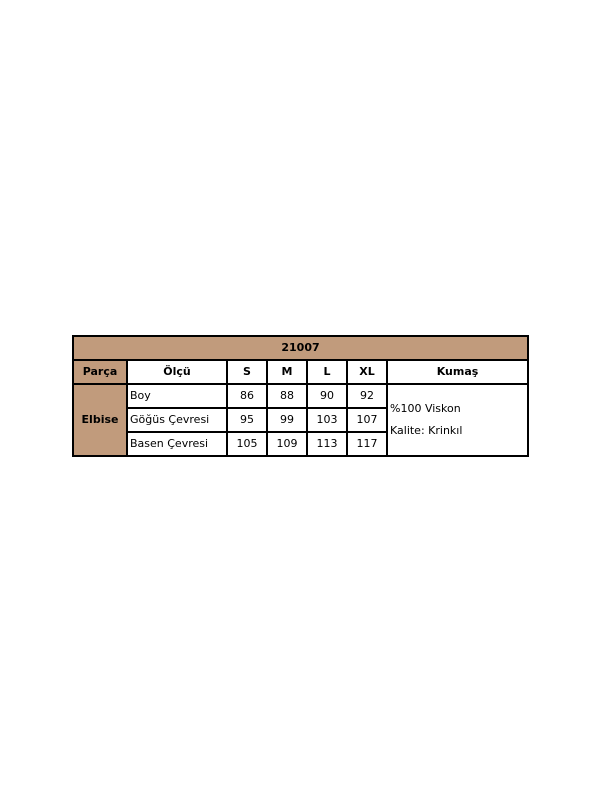 This screenshot has height=800, width=600. Describe the element at coordinates (457, 420) in the screenshot. I see `fabric-cell: %100 Viskon Kalite: Krinkıl` at that location.